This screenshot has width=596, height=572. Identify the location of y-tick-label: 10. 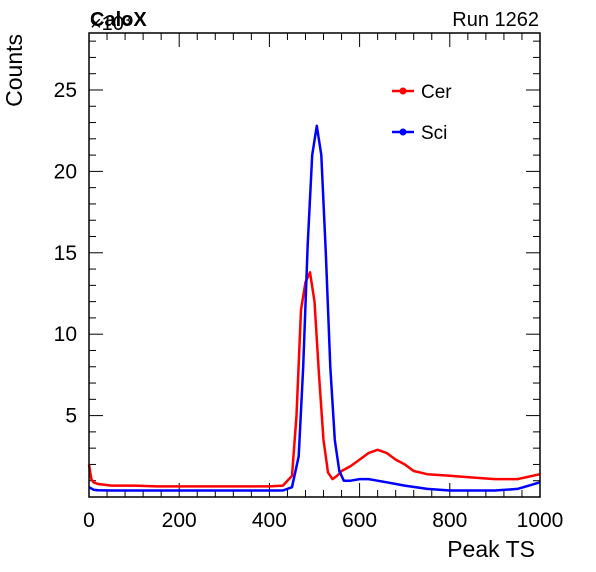
(65, 334).